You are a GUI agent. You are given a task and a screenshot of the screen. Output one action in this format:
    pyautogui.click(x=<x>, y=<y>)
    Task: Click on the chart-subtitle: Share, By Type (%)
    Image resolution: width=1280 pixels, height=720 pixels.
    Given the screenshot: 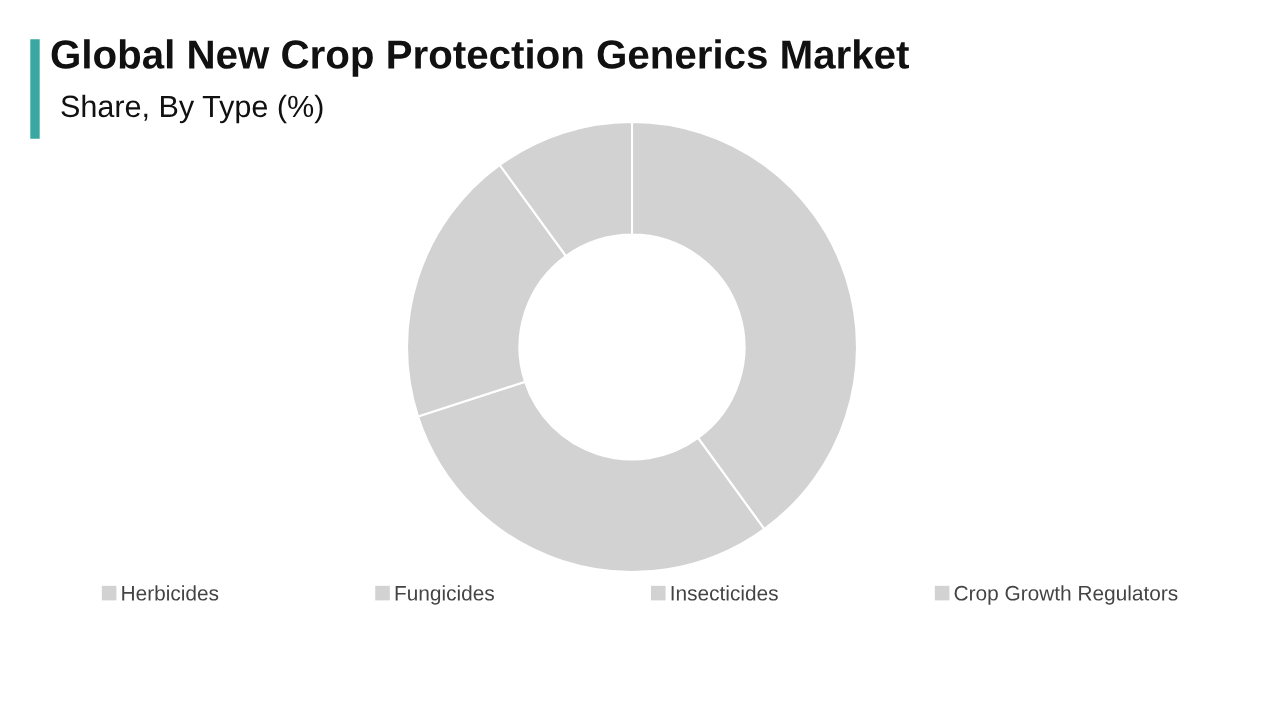 What is the action you would take?
    pyautogui.click(x=192, y=109)
    